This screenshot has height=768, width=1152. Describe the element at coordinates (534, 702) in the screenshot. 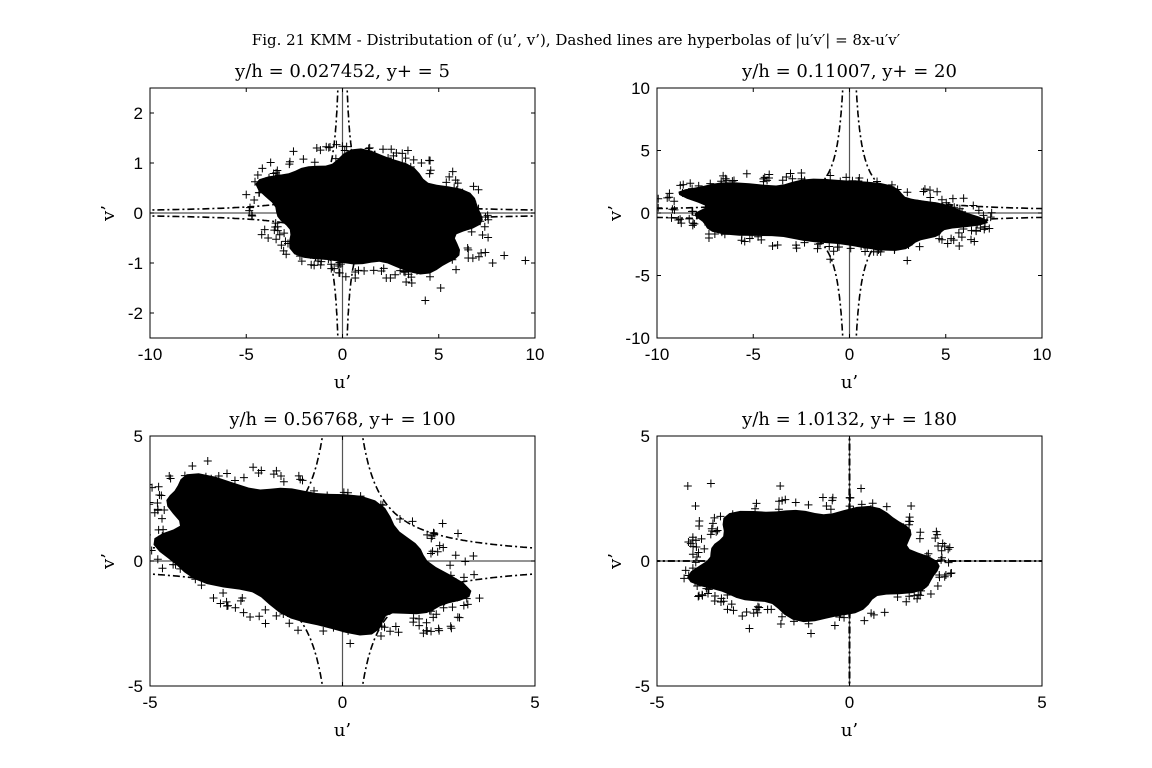

I see `x-tick-label: 5` at that location.